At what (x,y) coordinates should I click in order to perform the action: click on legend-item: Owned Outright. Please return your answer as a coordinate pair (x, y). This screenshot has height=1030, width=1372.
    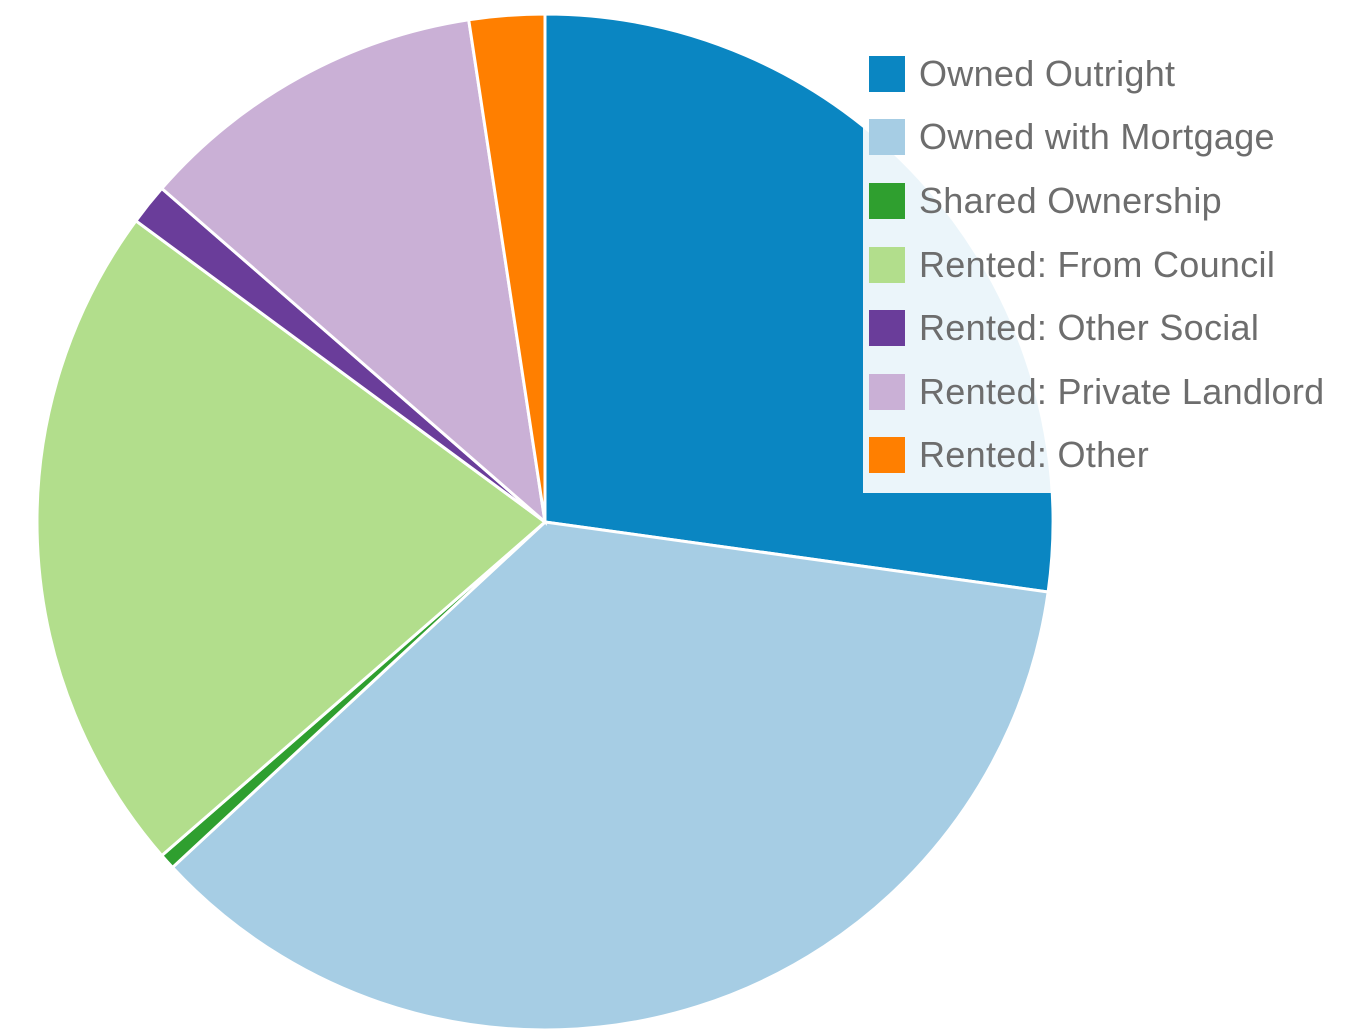
    Looking at the image, I should click on (1113, 74).